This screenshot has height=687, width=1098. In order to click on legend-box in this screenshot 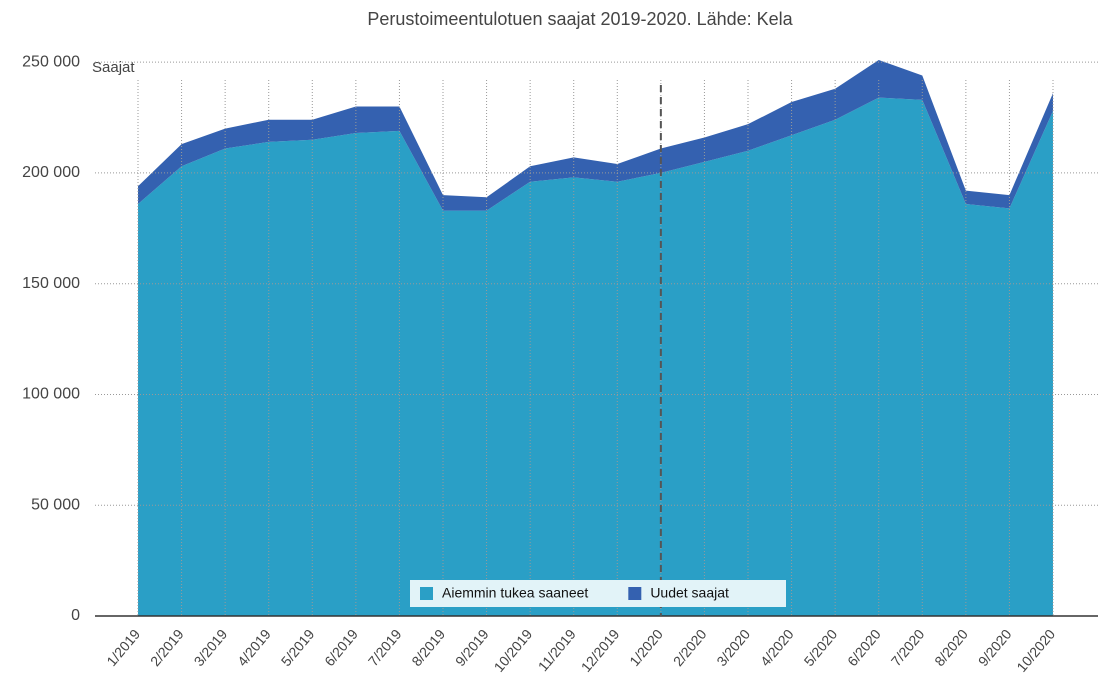, I will do `click(598, 593)`.